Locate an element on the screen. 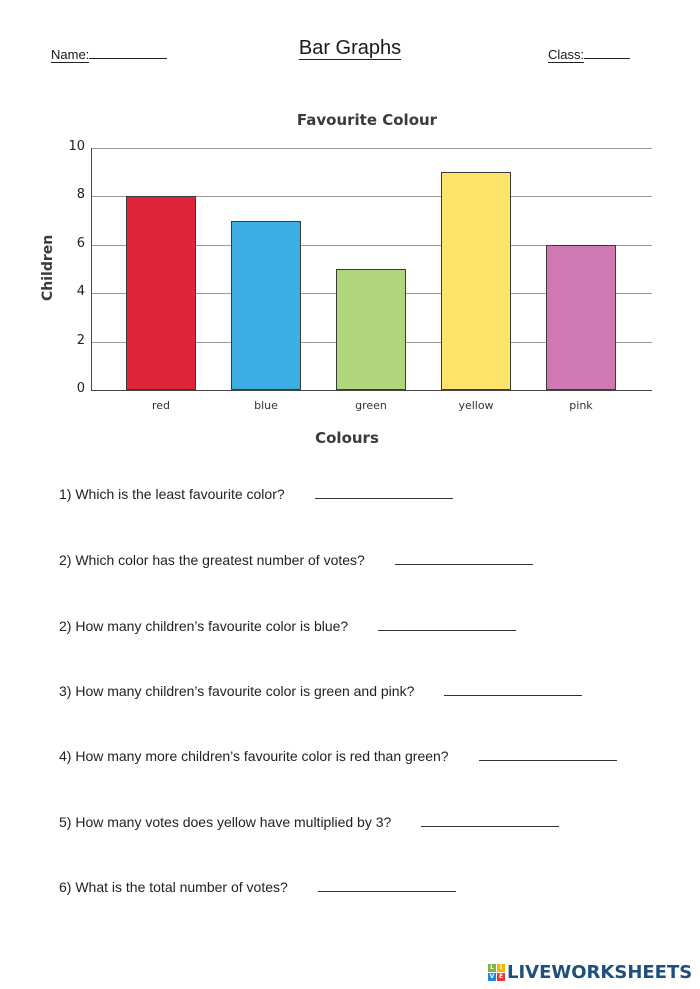 Image resolution: width=700 pixels, height=989 pixels. y-tick-label: 6 is located at coordinates (80, 243).